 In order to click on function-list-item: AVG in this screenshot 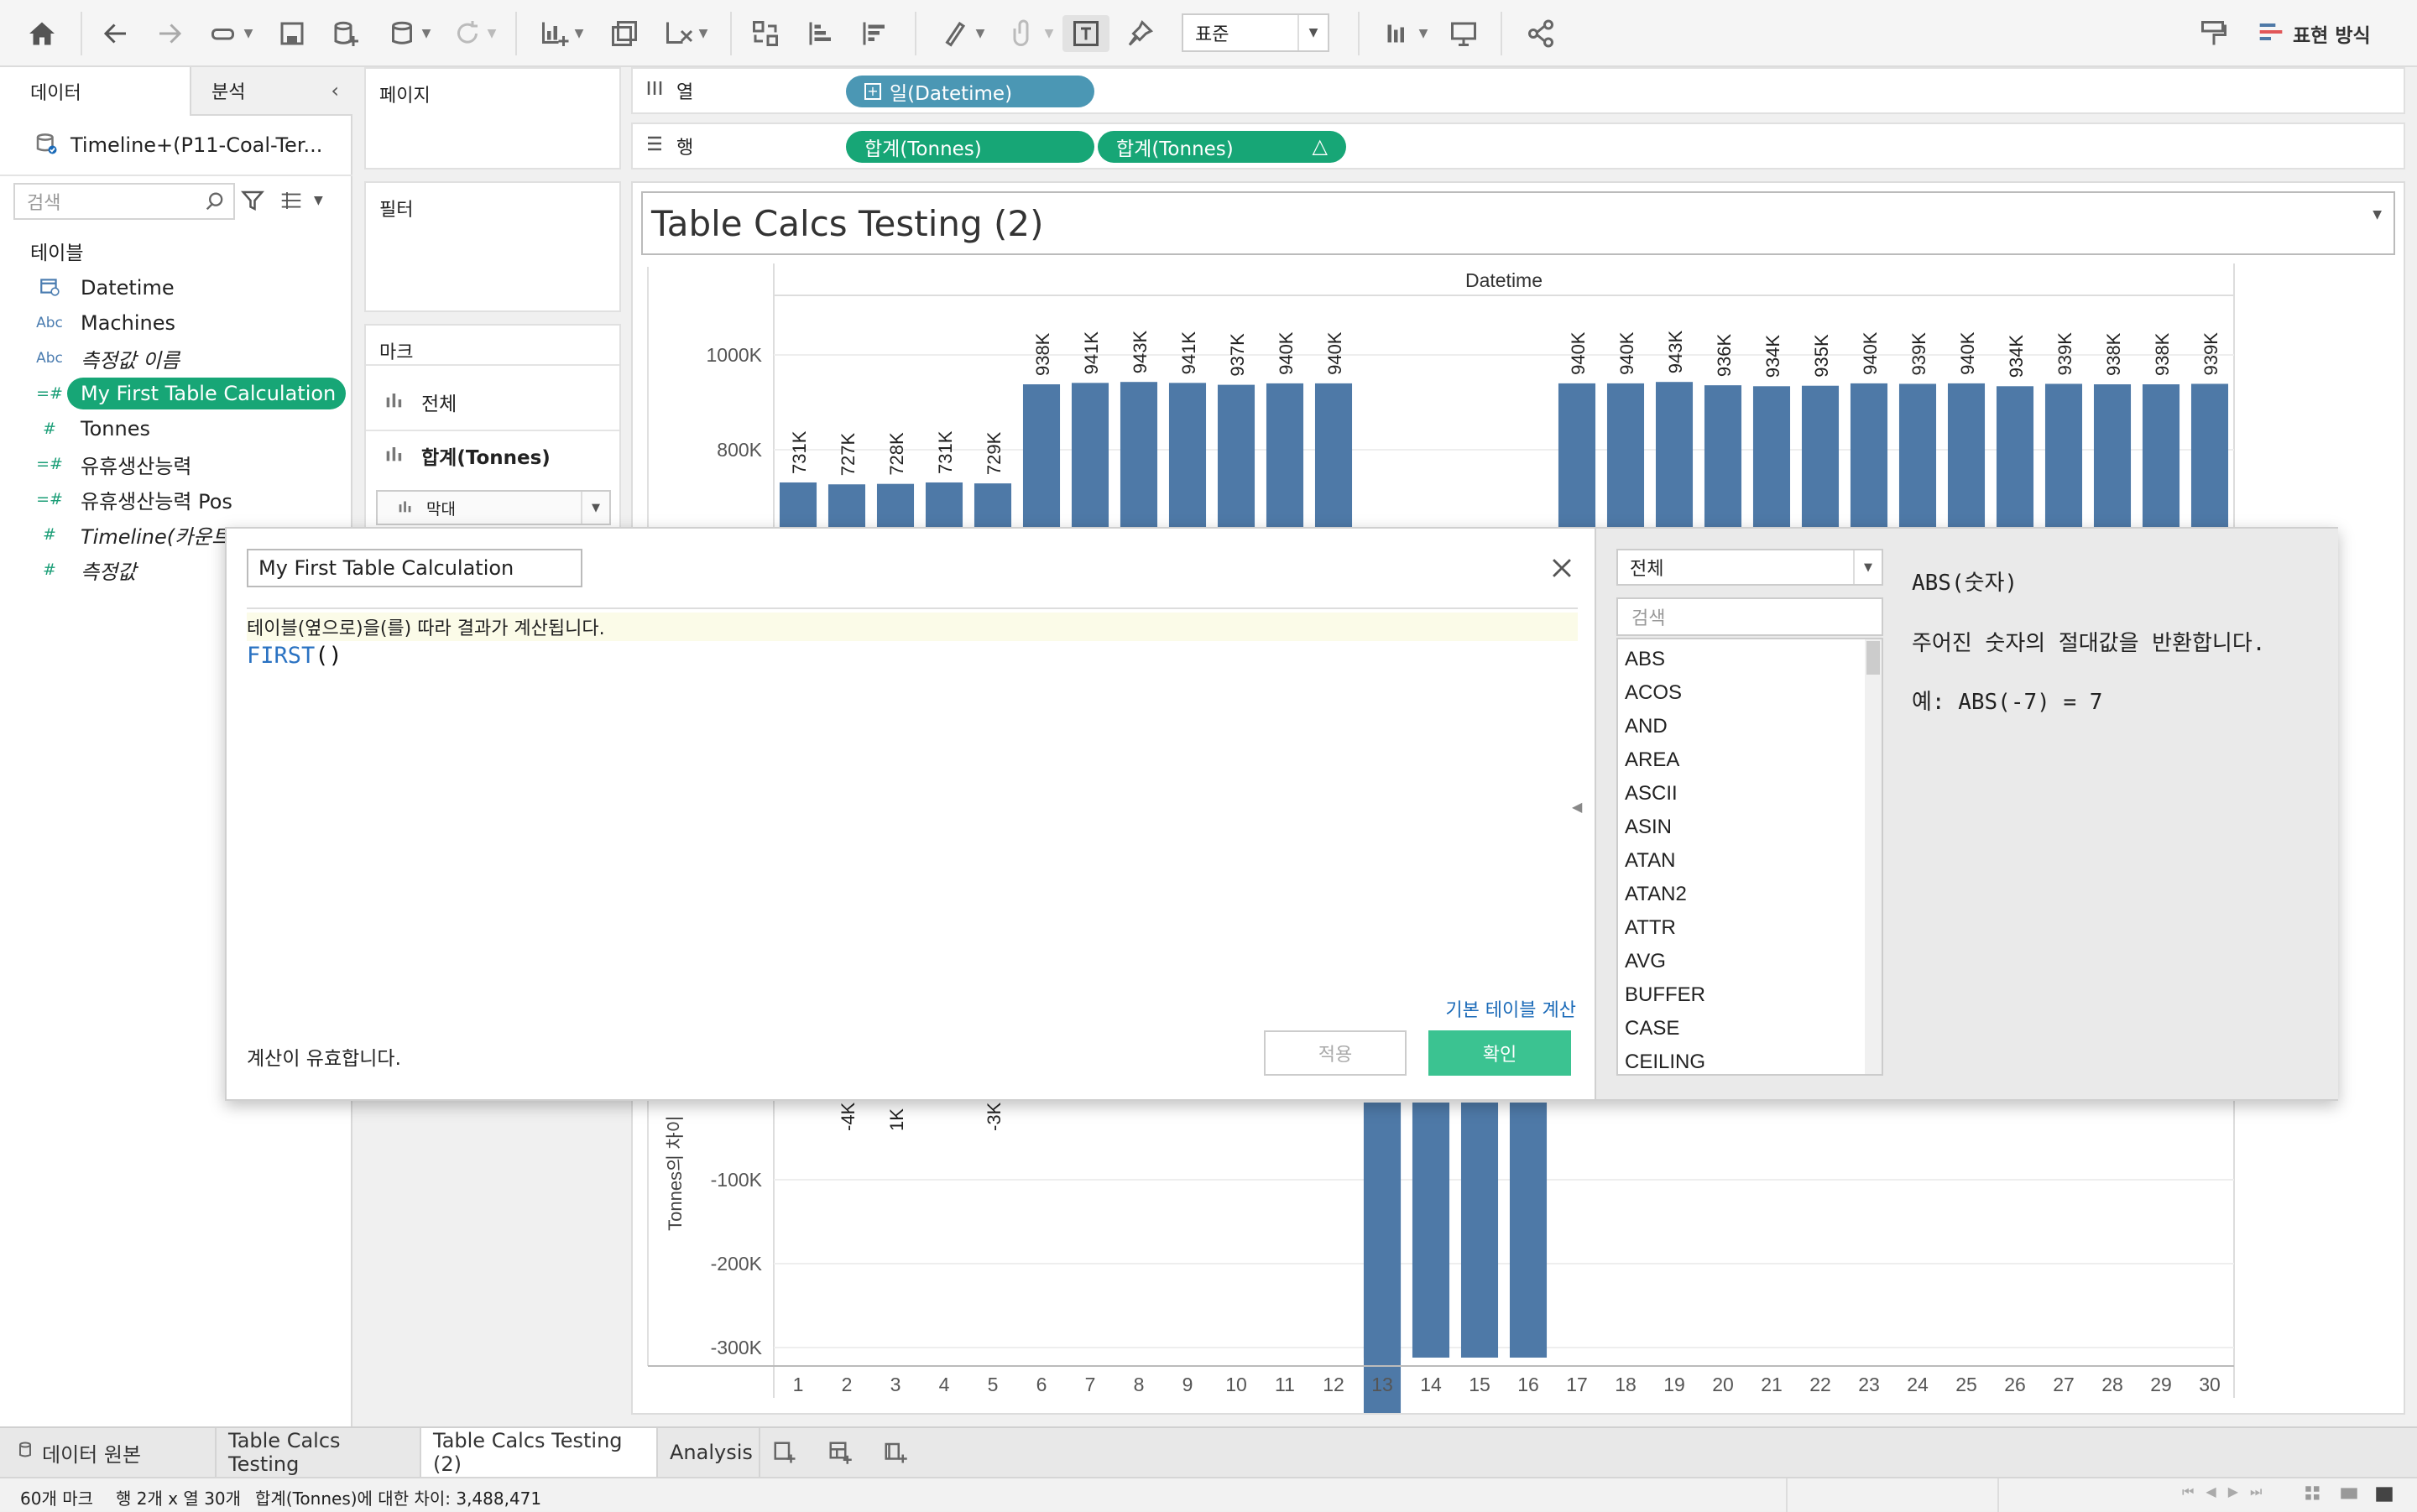, I will do `click(1645, 961)`.